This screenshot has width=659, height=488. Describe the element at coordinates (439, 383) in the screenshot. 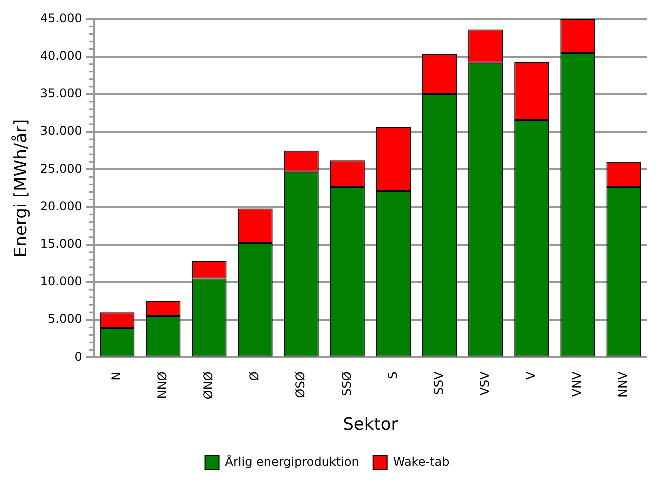

I see `x-tick-label: SSV` at that location.